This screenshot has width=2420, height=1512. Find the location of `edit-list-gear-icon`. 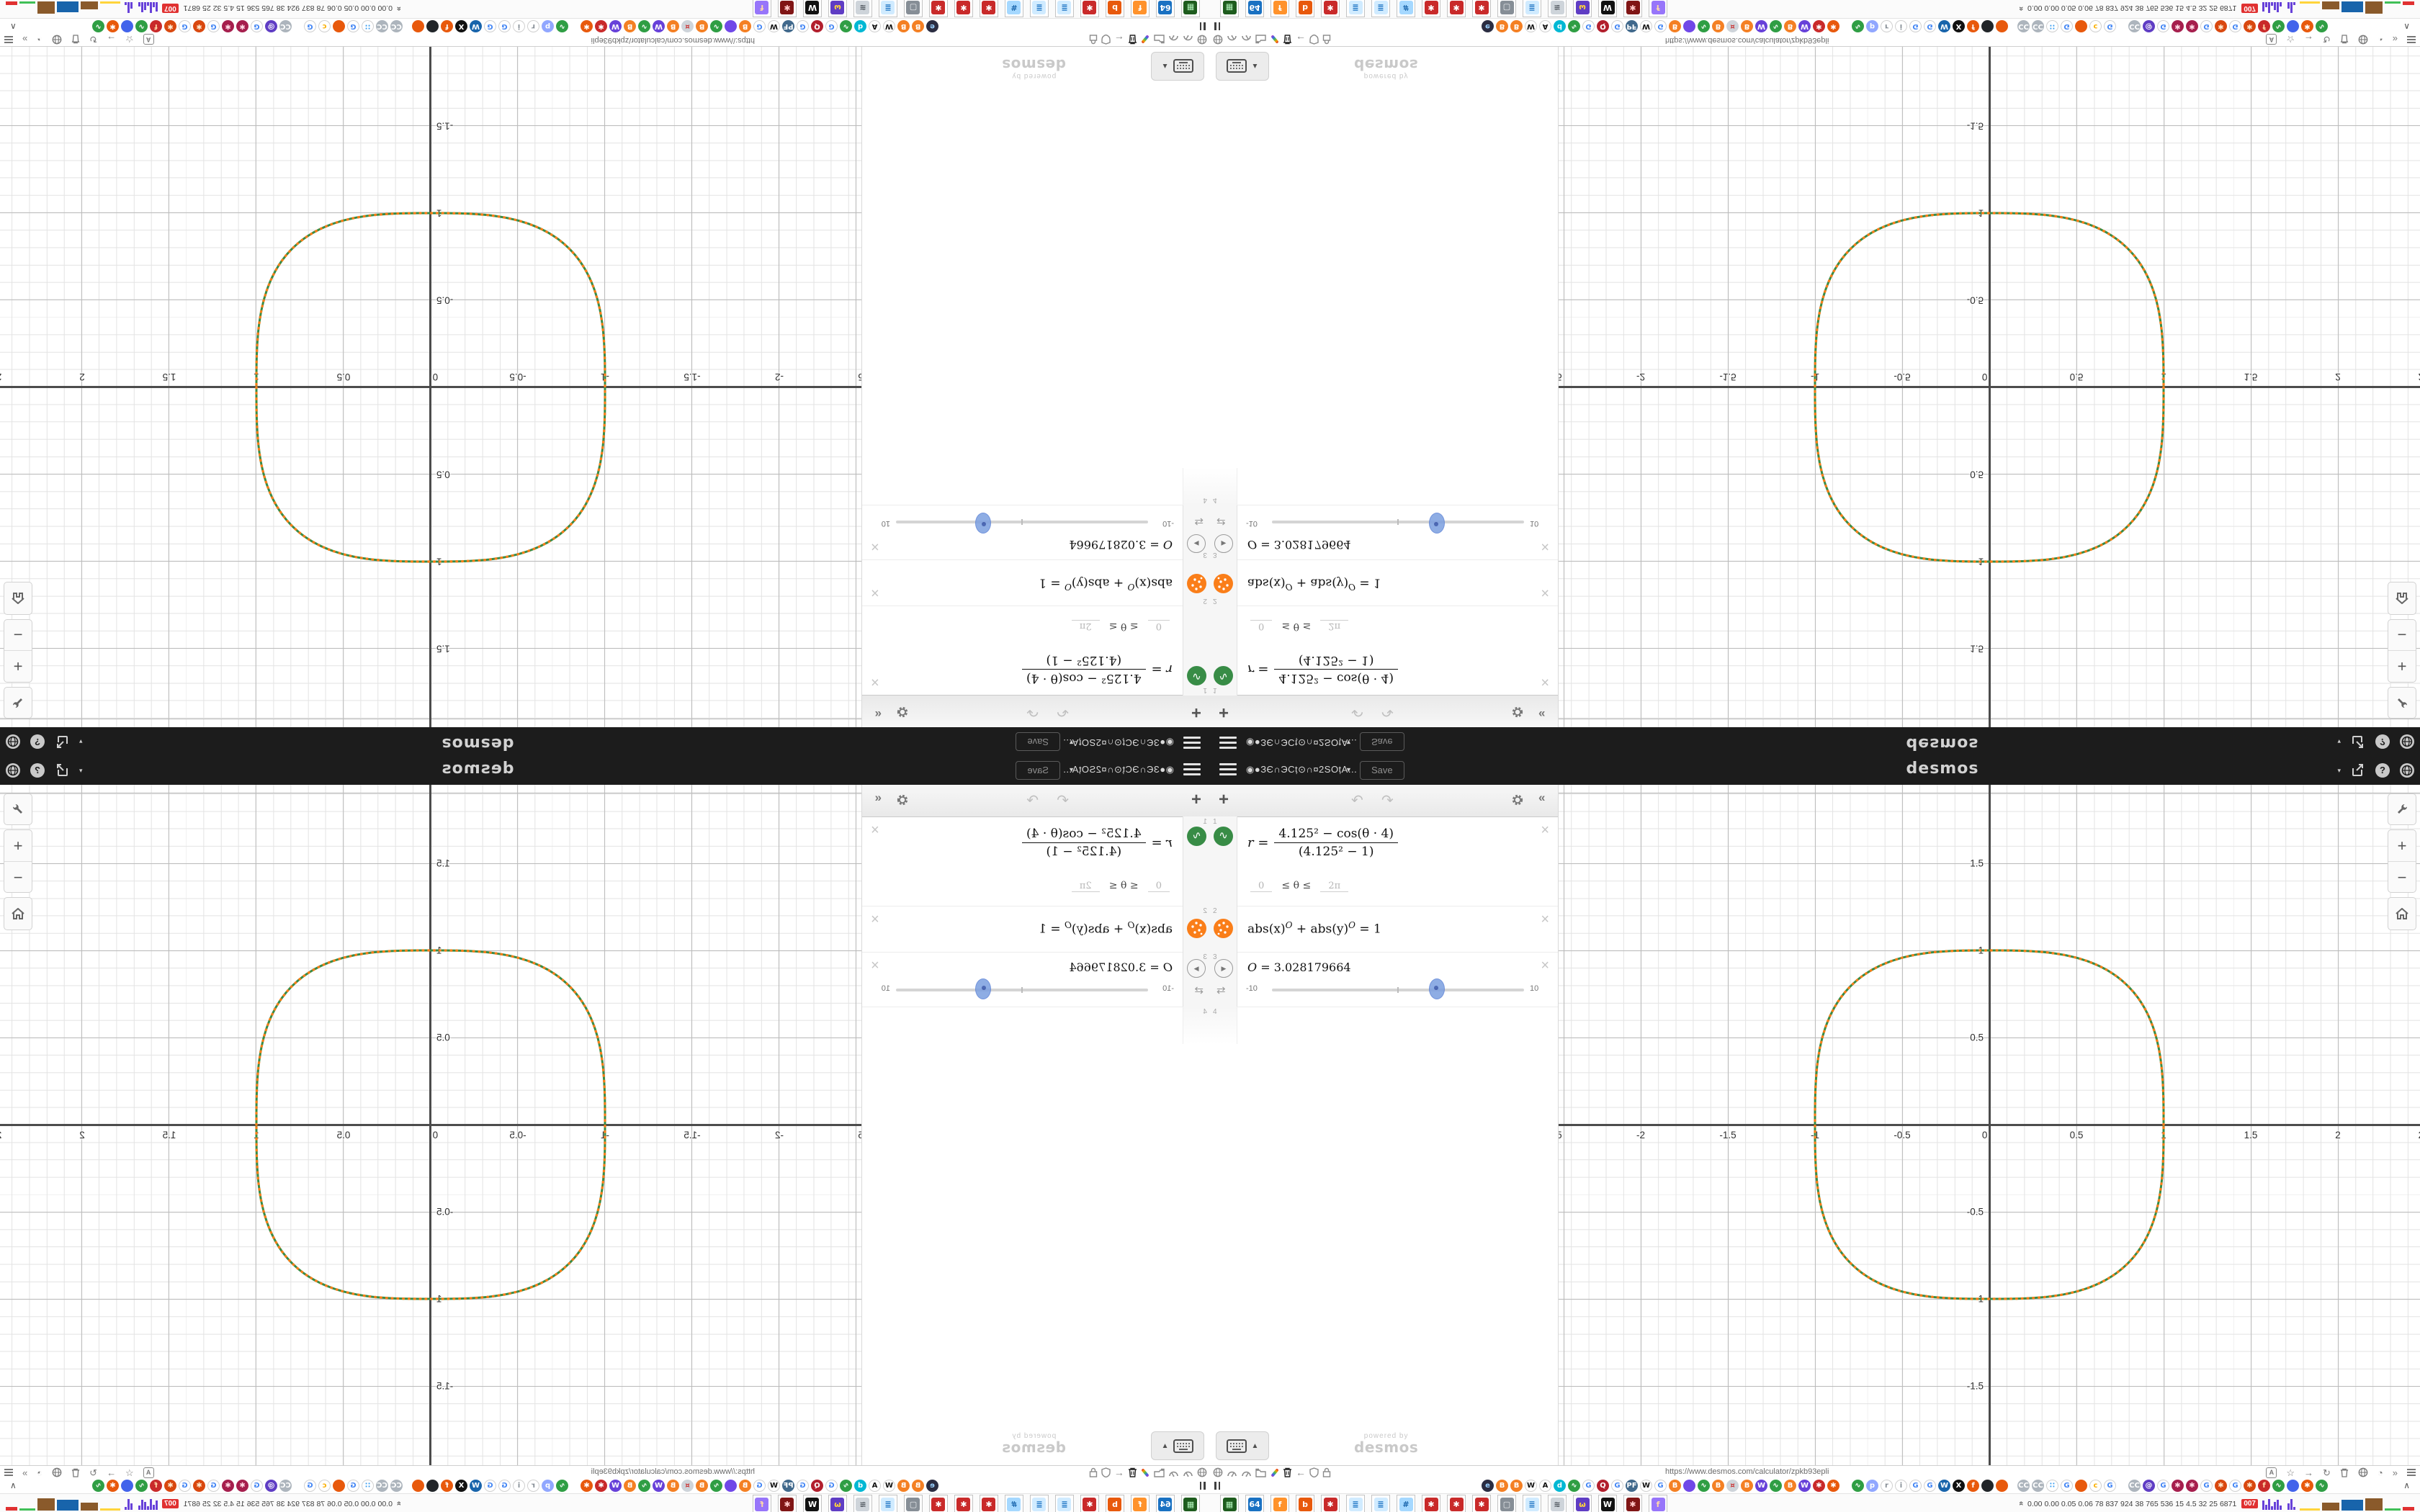

edit-list-gear-icon is located at coordinates (1518, 712).